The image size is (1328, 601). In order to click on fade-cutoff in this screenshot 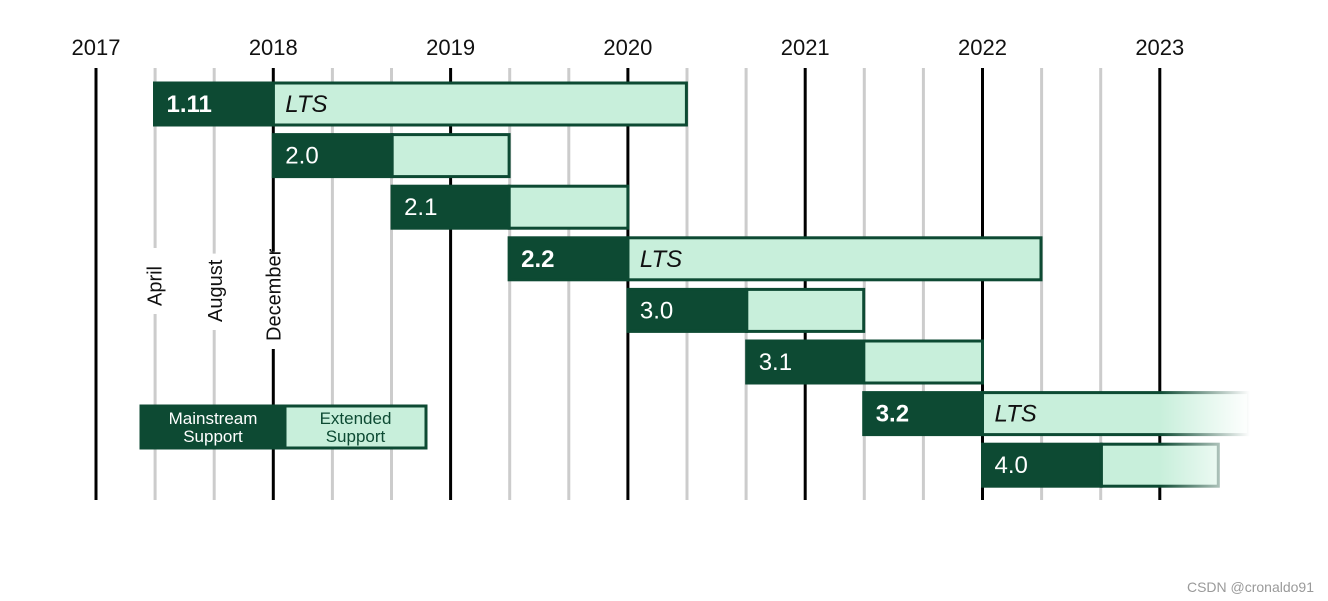, I will do `click(1289, 440)`.